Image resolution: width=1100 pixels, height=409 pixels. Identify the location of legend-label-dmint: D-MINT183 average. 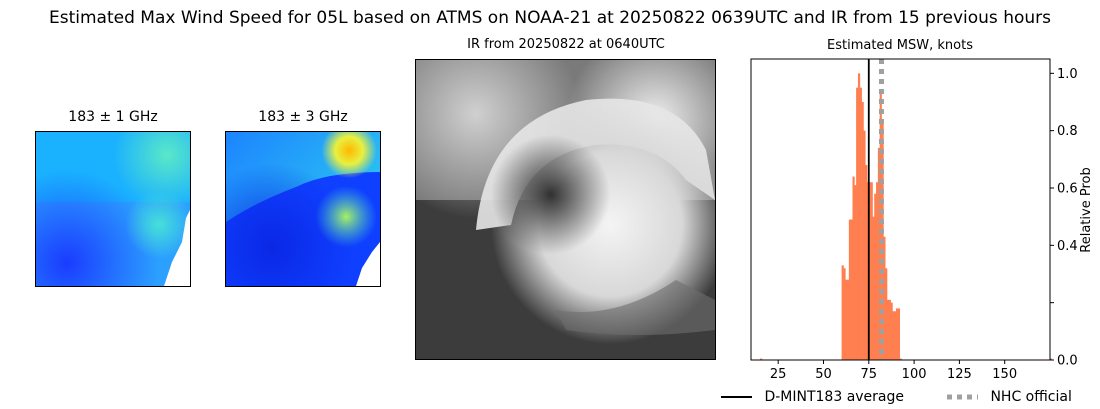
(834, 397).